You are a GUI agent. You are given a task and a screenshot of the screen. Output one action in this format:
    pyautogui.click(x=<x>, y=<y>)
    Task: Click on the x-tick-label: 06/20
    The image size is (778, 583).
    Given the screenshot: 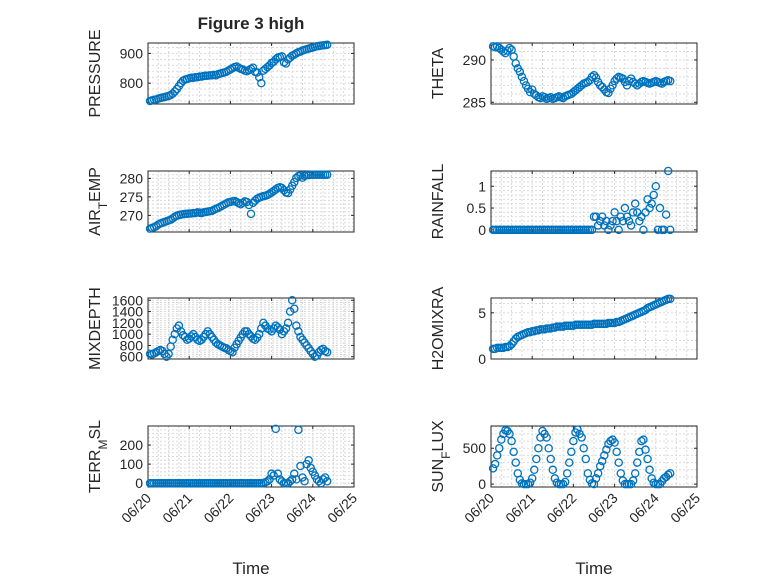 What is the action you would take?
    pyautogui.click(x=136, y=508)
    